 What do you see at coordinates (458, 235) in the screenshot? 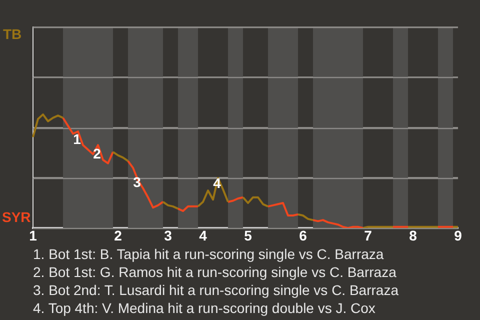
I see `x-tick-label: 9` at bounding box center [458, 235].